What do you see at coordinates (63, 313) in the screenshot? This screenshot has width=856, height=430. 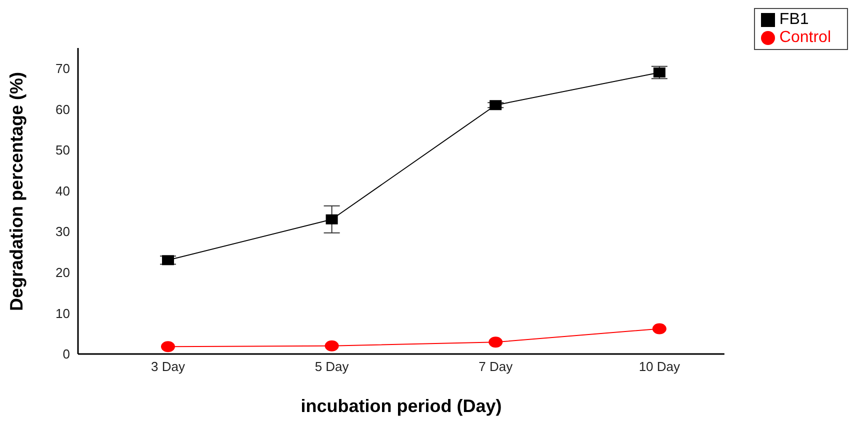 I see `y-tick-label: 10` at bounding box center [63, 313].